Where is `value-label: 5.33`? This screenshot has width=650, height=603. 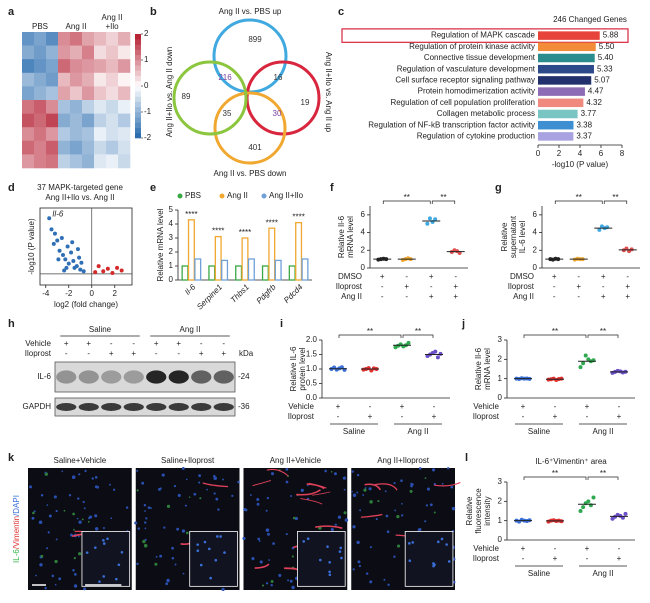
value-label: 5.33 is located at coordinates (605, 68).